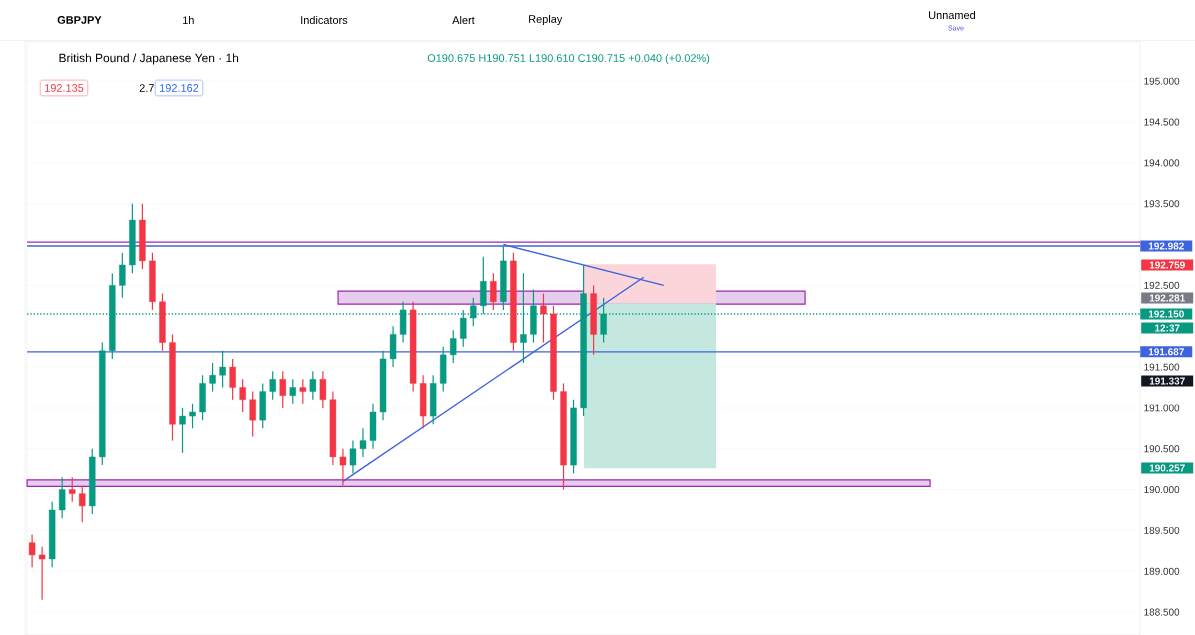 The width and height of the screenshot is (1195, 635). What do you see at coordinates (1167, 381) in the screenshot?
I see `text: 191.337` at bounding box center [1167, 381].